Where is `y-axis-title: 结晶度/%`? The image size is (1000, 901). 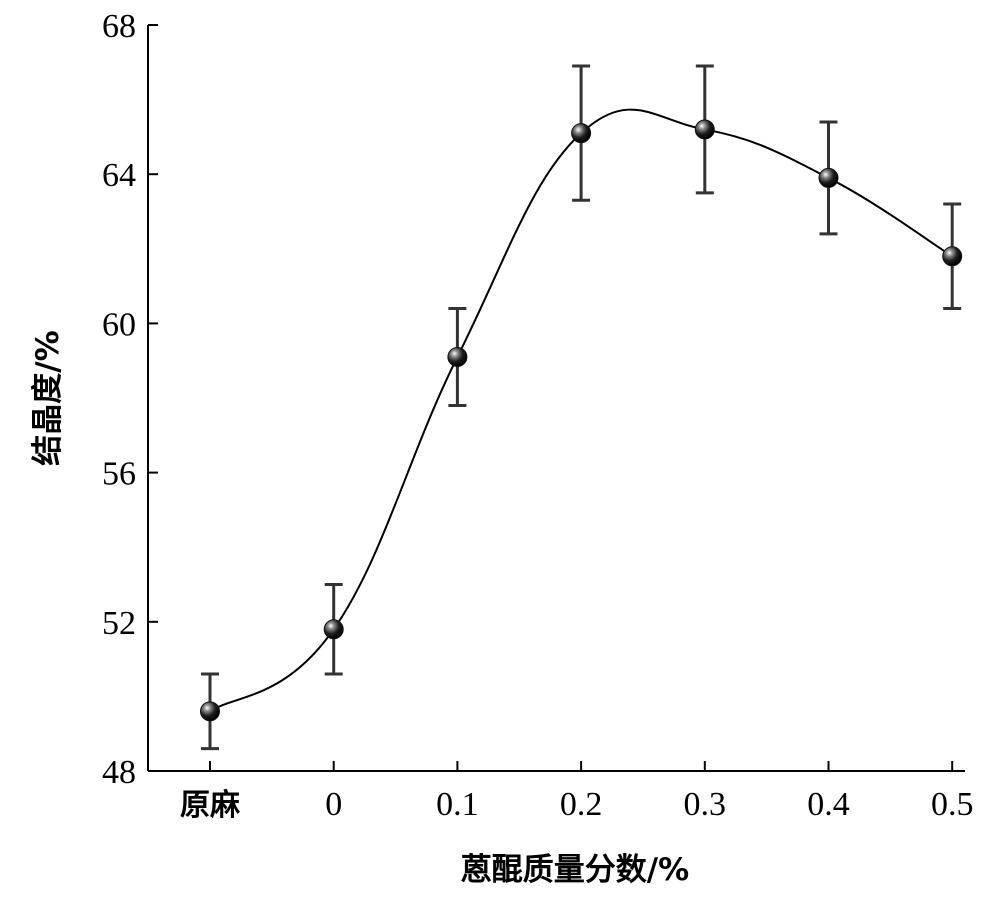
y-axis-title: 结晶度/% is located at coordinates (48, 397).